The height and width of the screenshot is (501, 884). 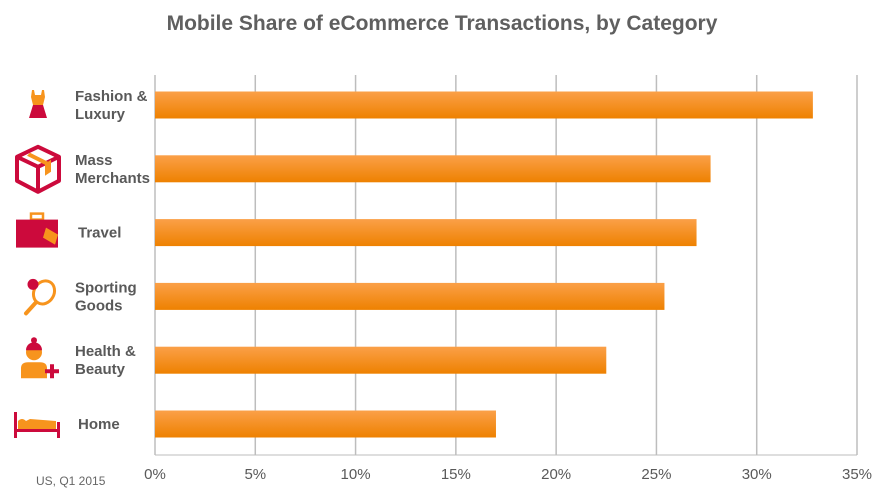 I want to click on category-label: Home, so click(x=99, y=424).